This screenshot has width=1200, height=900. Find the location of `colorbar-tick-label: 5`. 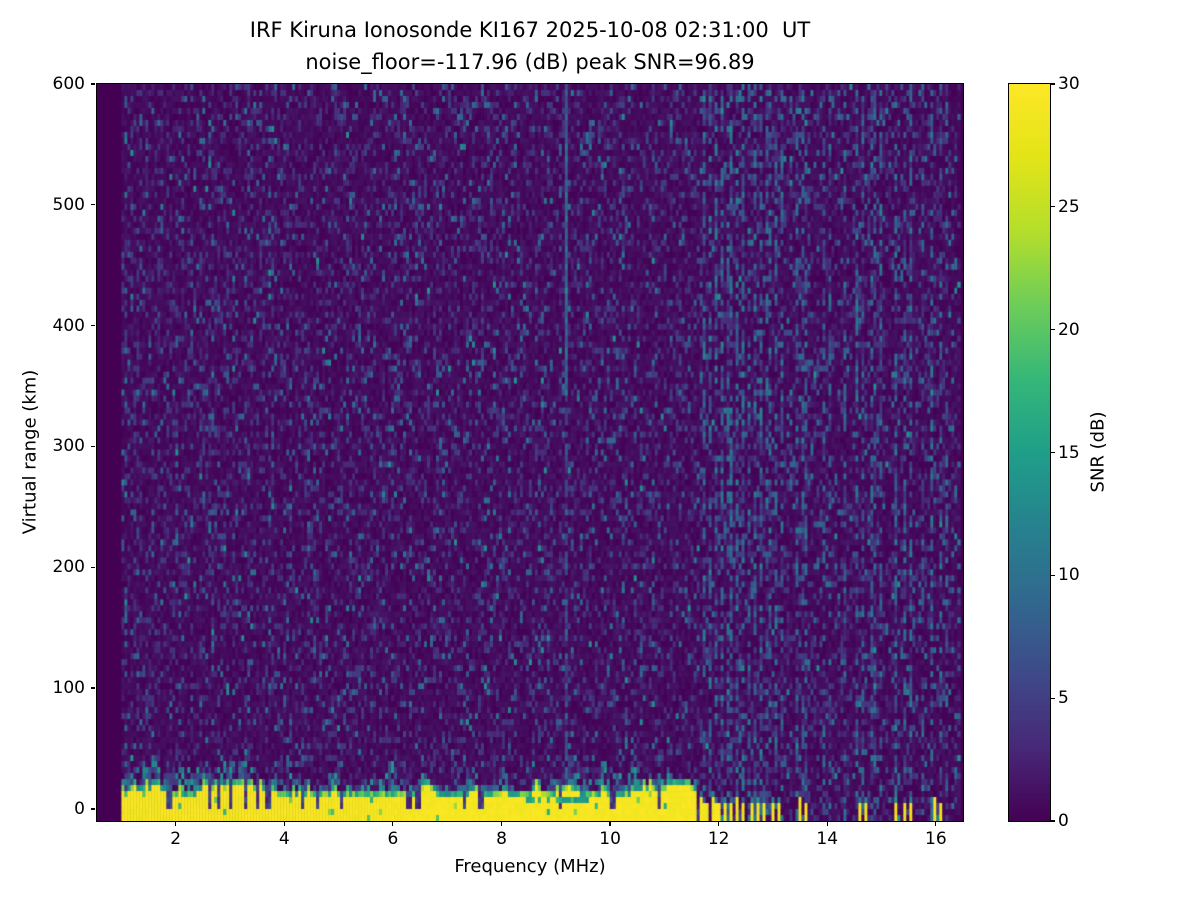

colorbar-tick-label: 5 is located at coordinates (1063, 698).